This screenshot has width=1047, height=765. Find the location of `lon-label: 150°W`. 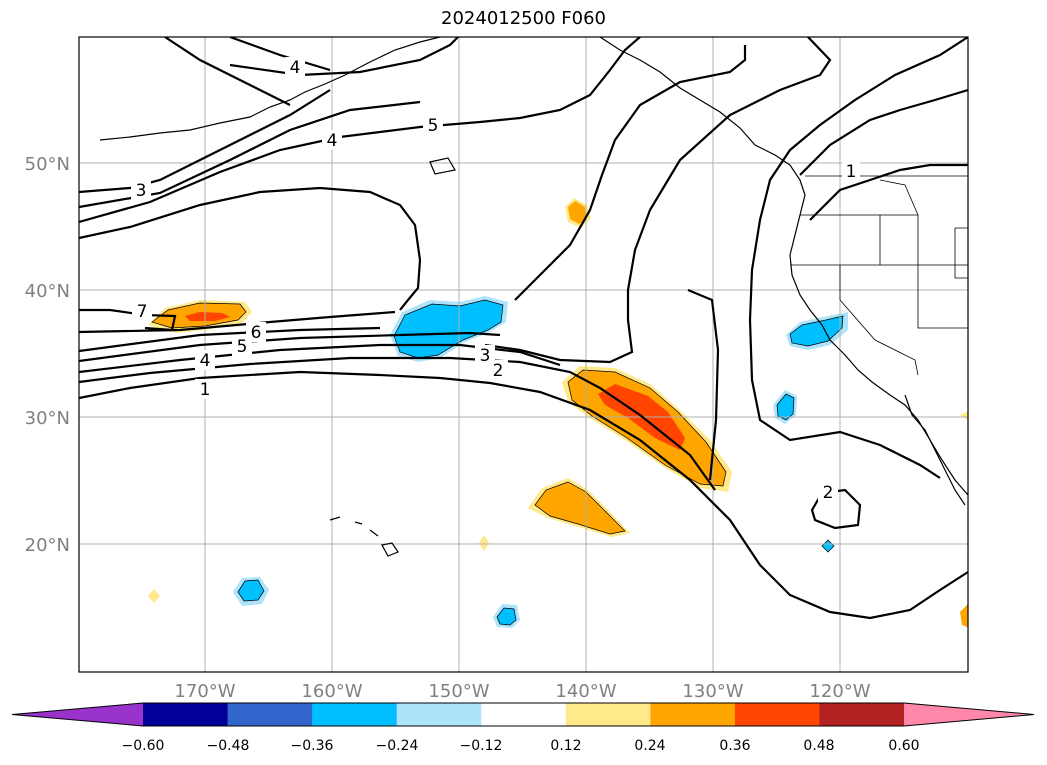

lon-label: 150°W is located at coordinates (458, 691).